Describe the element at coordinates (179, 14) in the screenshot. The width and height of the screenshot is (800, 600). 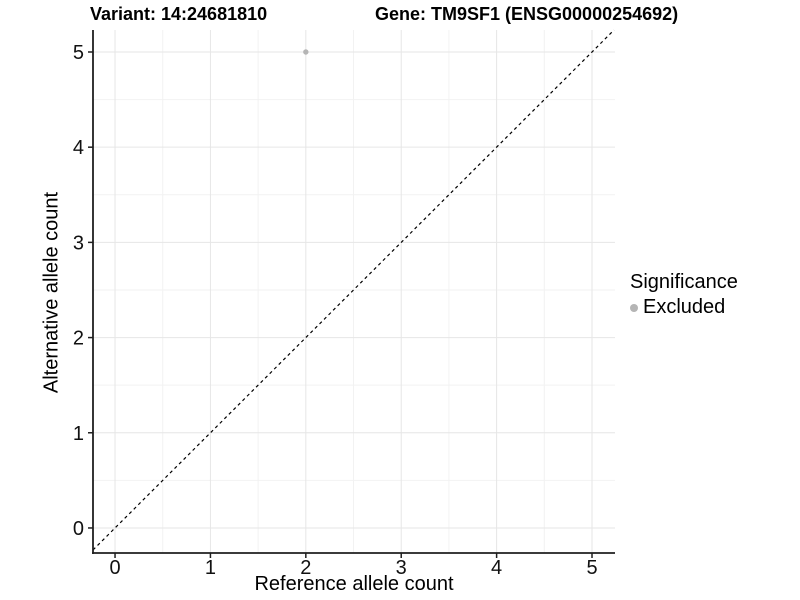
I see `plot-title-variant: Variant: 14:24681810` at that location.